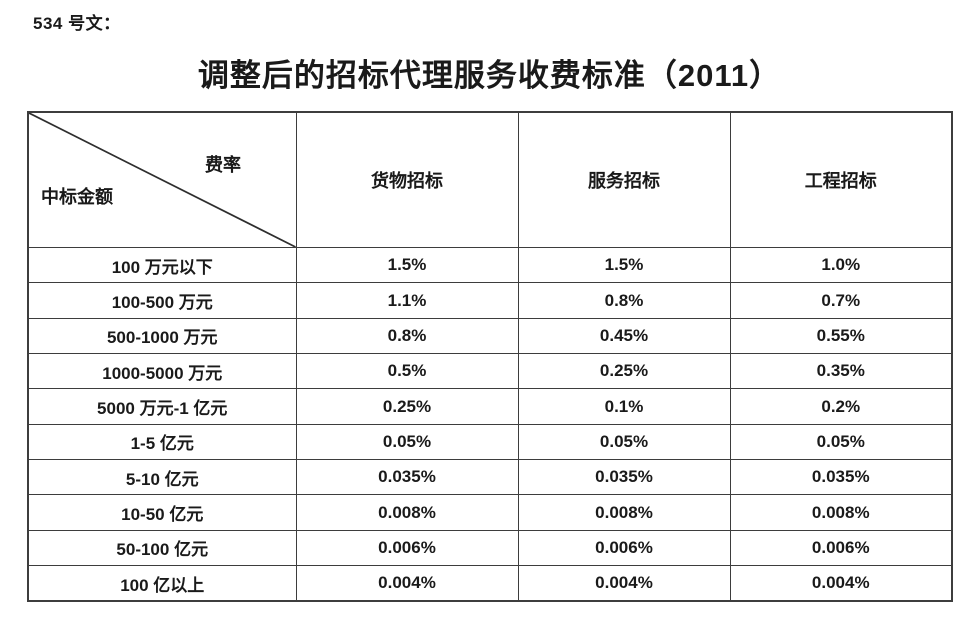 The height and width of the screenshot is (629, 979). I want to click on table-row: 50-100 亿元 0.006% 0.006% 0.006%, so click(490, 548).